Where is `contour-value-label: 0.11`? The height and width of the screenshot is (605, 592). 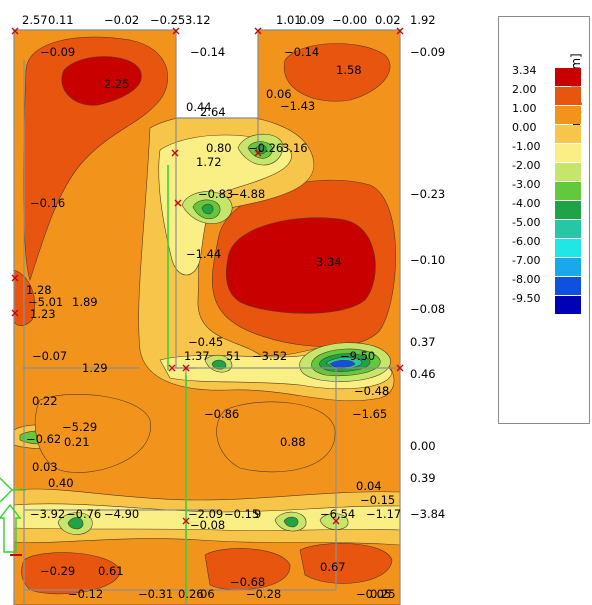 contour-value-label: 0.11 is located at coordinates (61, 20).